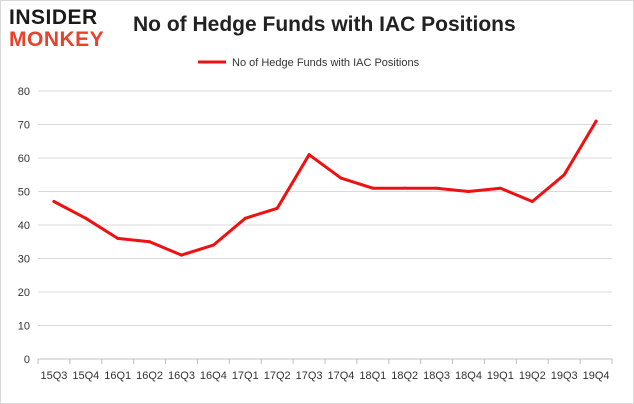 The image size is (634, 404). I want to click on x-tick-label: 19Q4, so click(596, 376).